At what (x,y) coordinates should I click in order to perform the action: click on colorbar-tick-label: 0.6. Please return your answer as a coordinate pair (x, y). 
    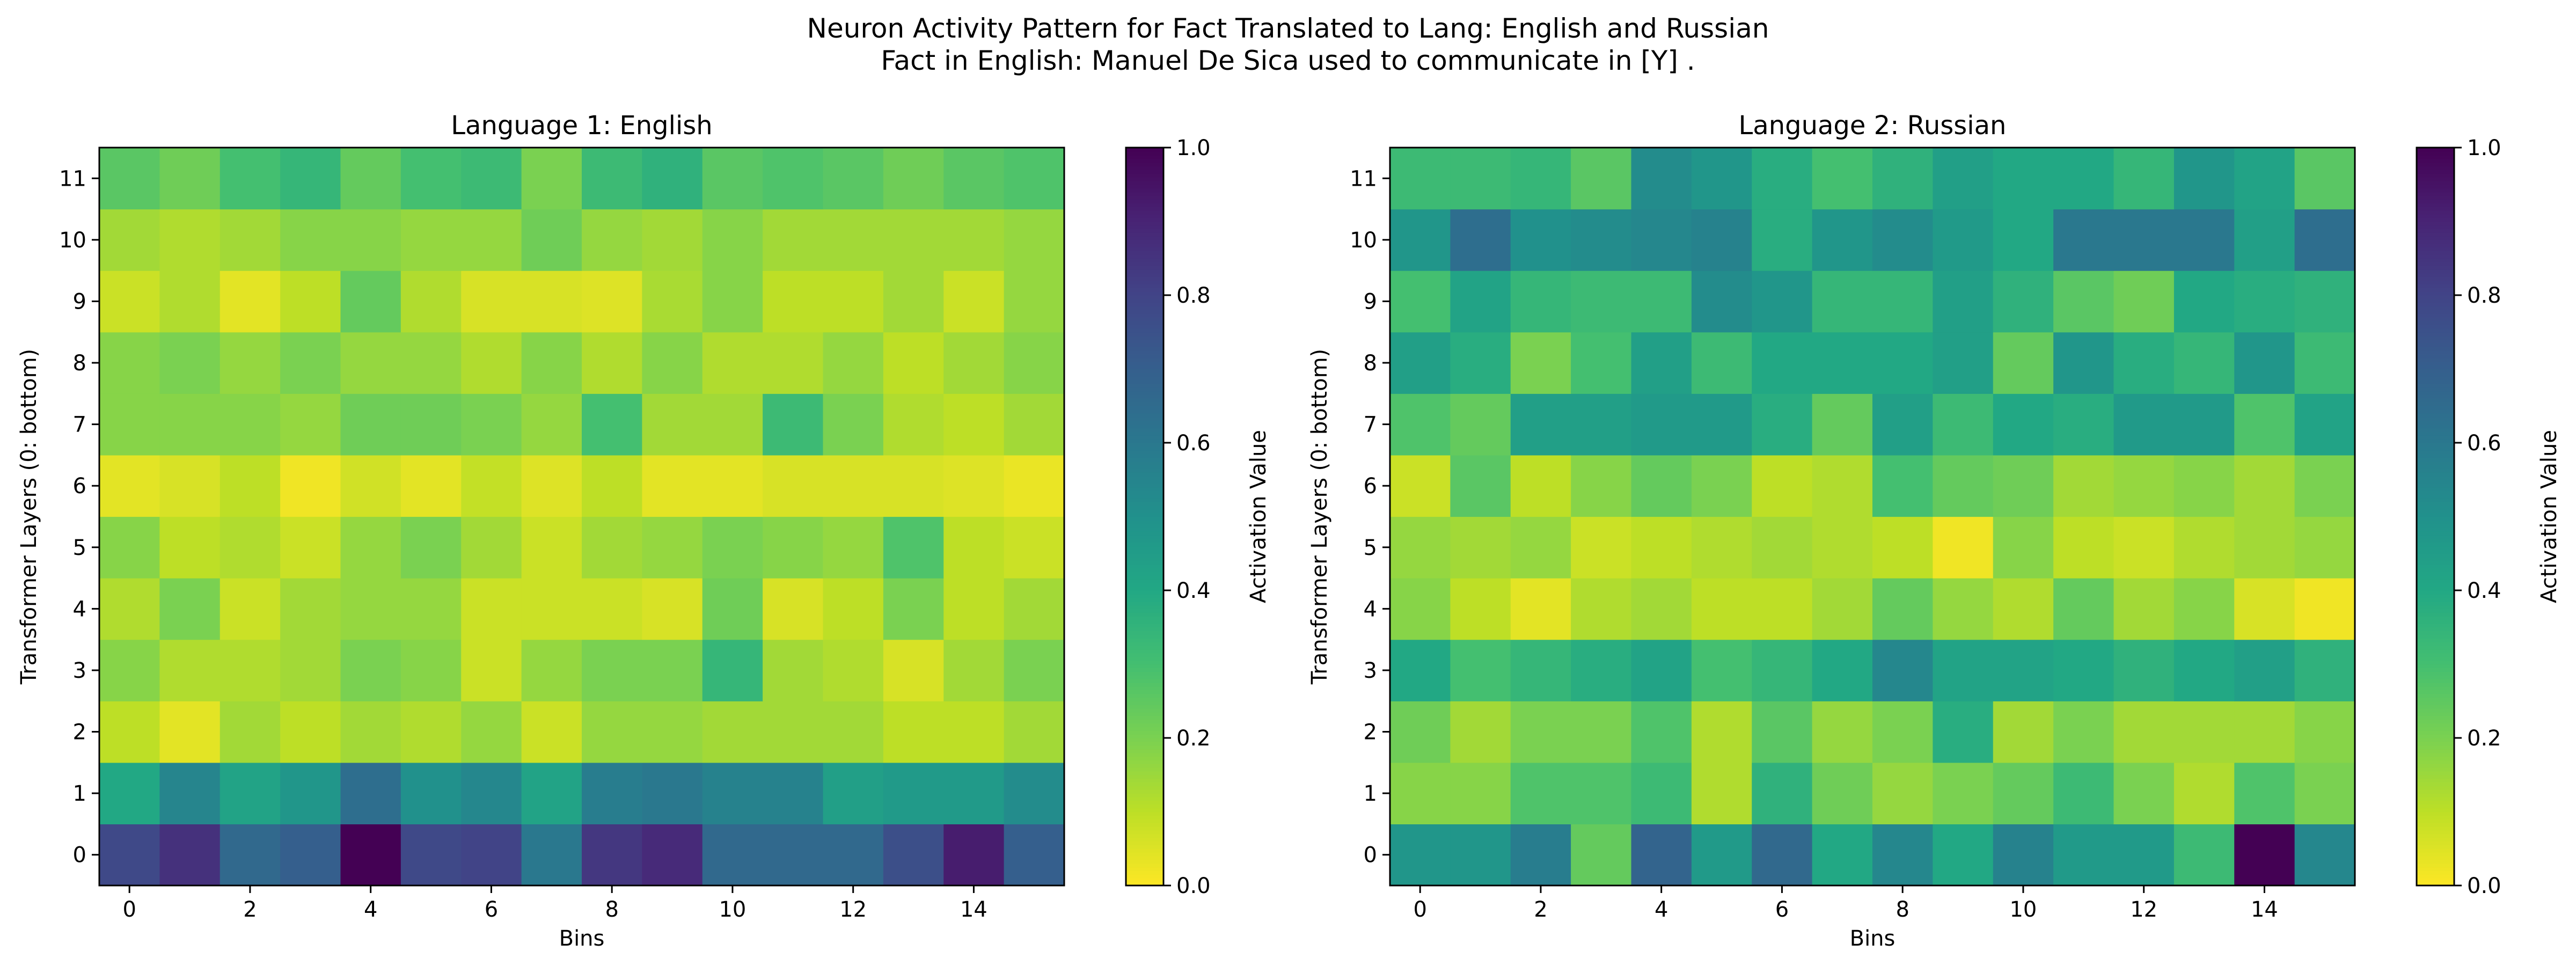
    Looking at the image, I should click on (2484, 443).